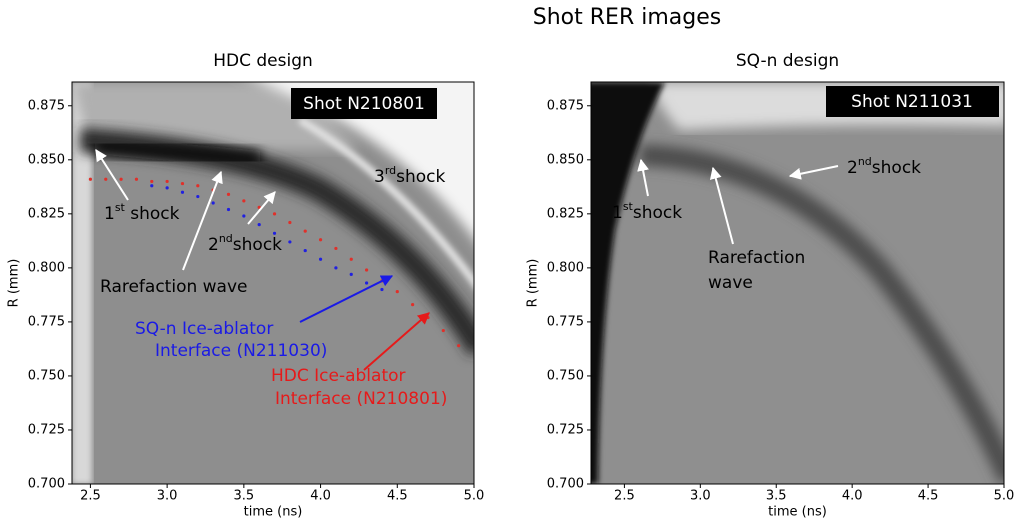  I want to click on annotation: SQ-n Ice-ablator, so click(204, 329).